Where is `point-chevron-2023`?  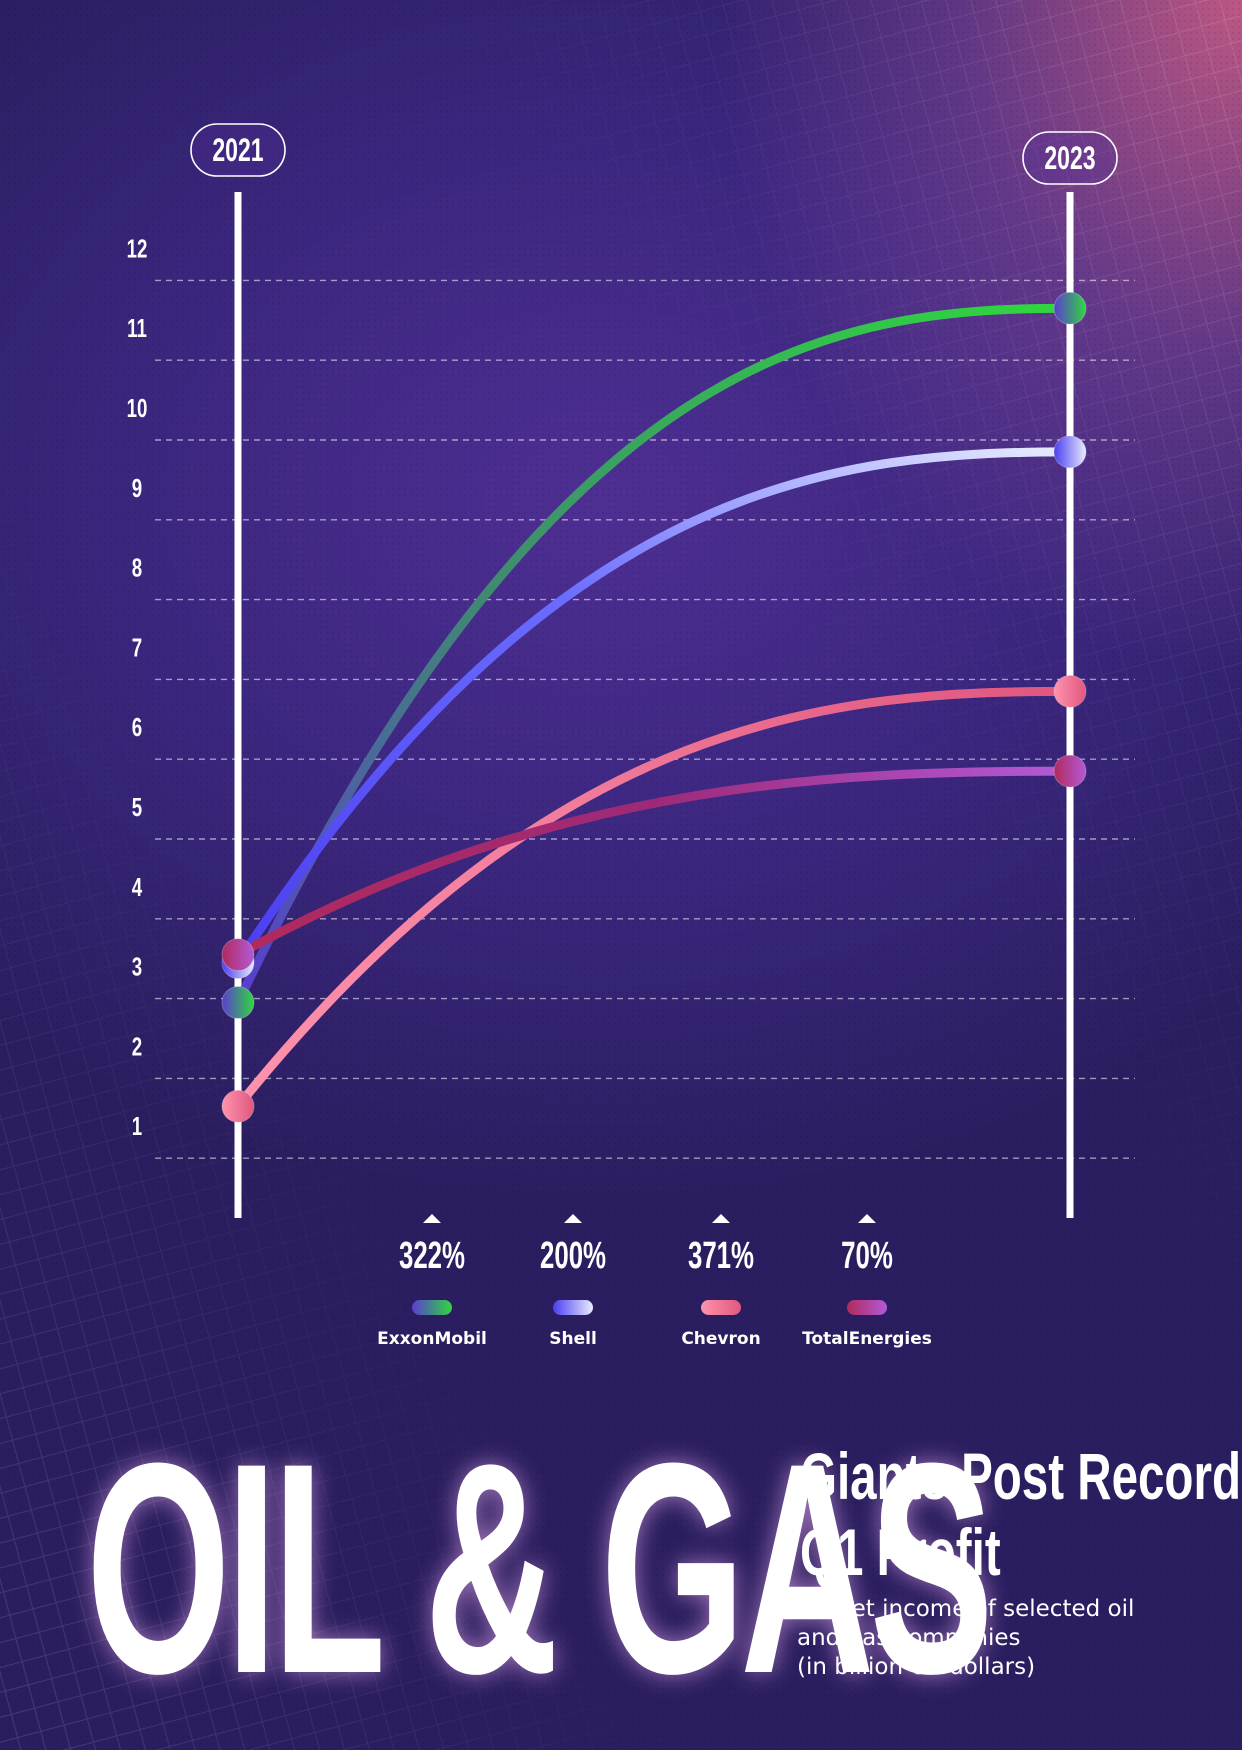 point-chevron-2023 is located at coordinates (1070, 691).